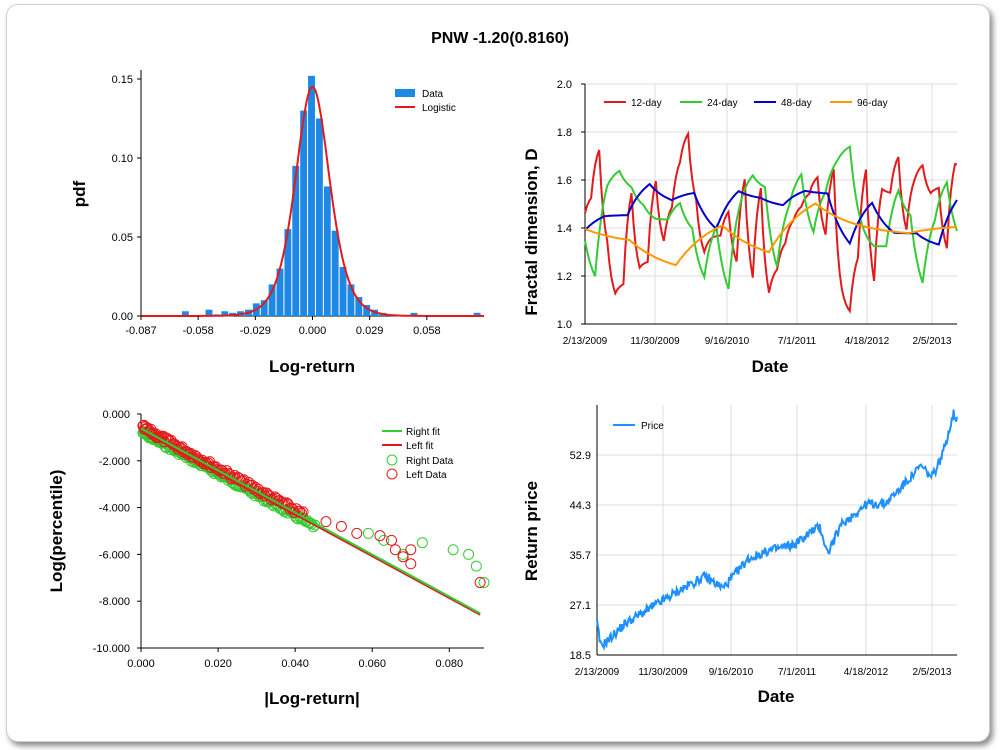 The height and width of the screenshot is (750, 1000). I want to click on fd-legend-label: 12-day, so click(646, 103).